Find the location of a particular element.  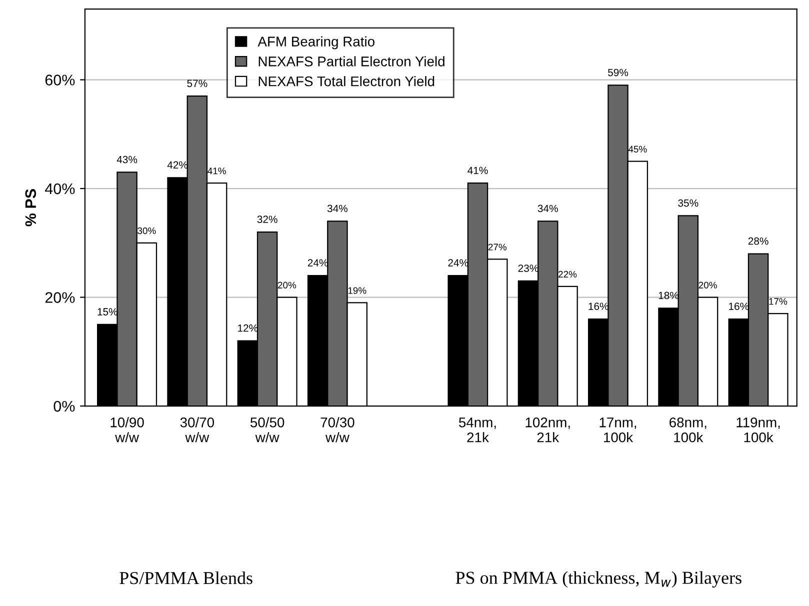

data-label: 16% is located at coordinates (739, 306).